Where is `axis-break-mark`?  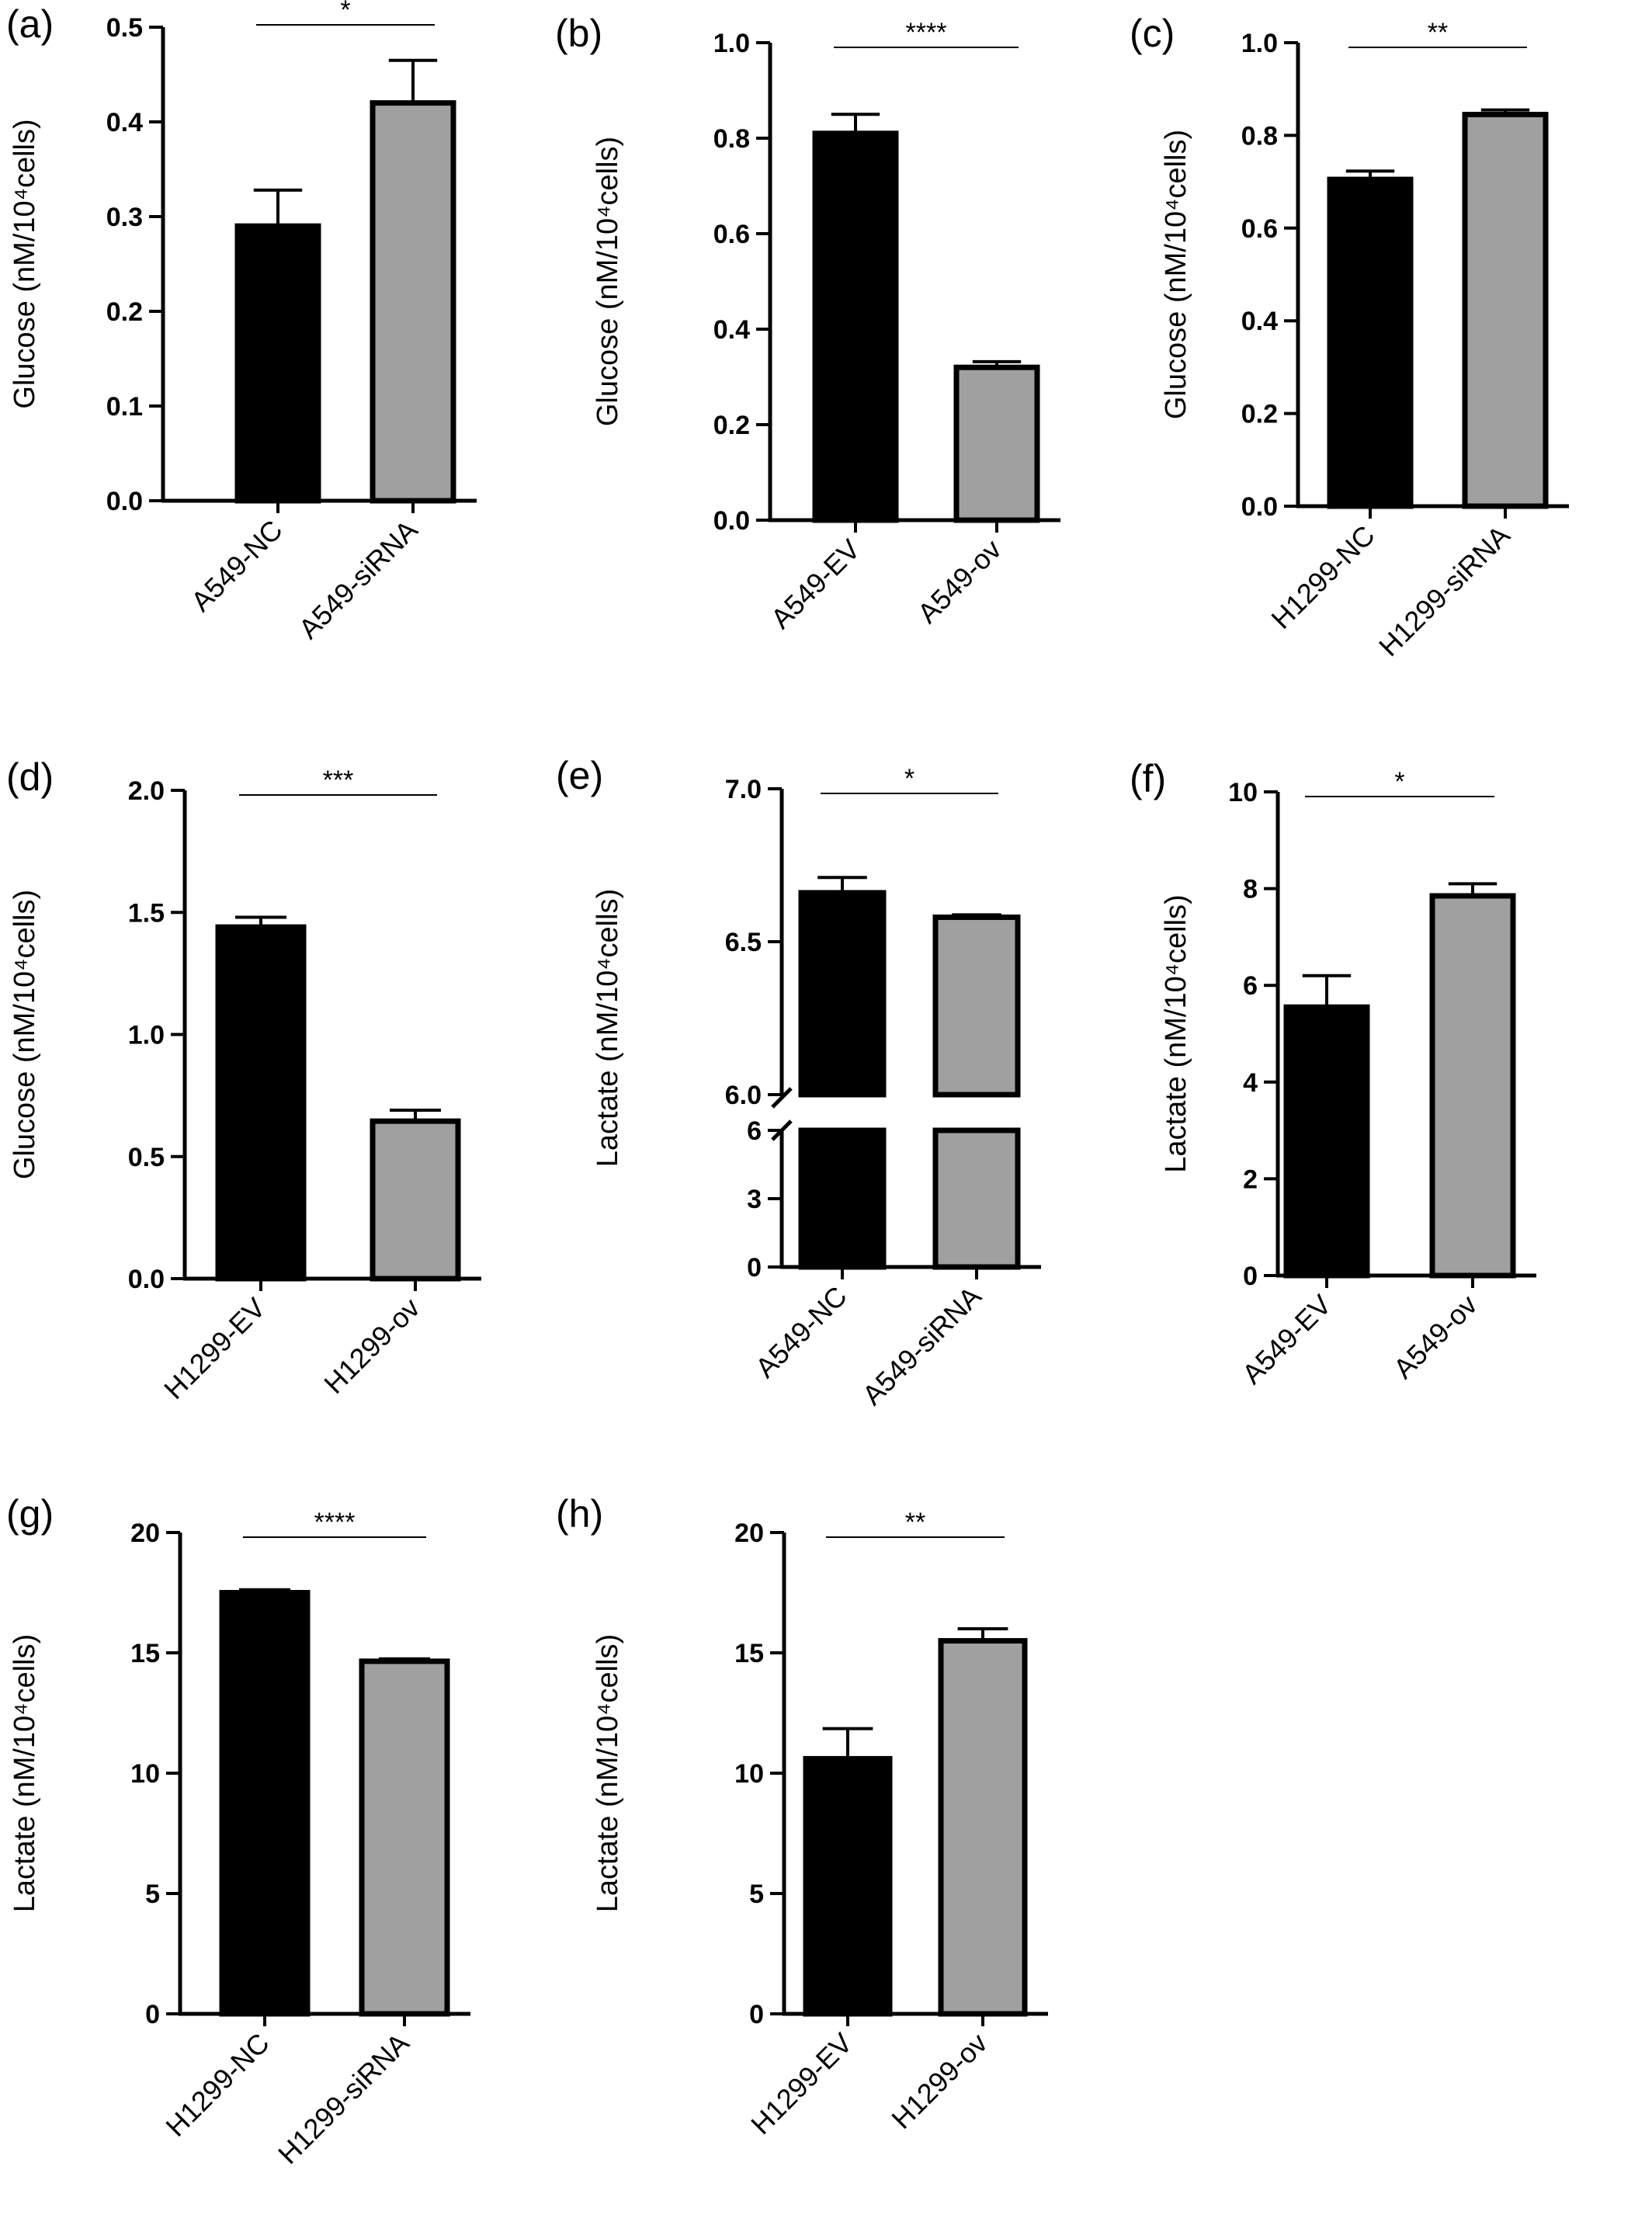
axis-break-mark is located at coordinates (782, 1098).